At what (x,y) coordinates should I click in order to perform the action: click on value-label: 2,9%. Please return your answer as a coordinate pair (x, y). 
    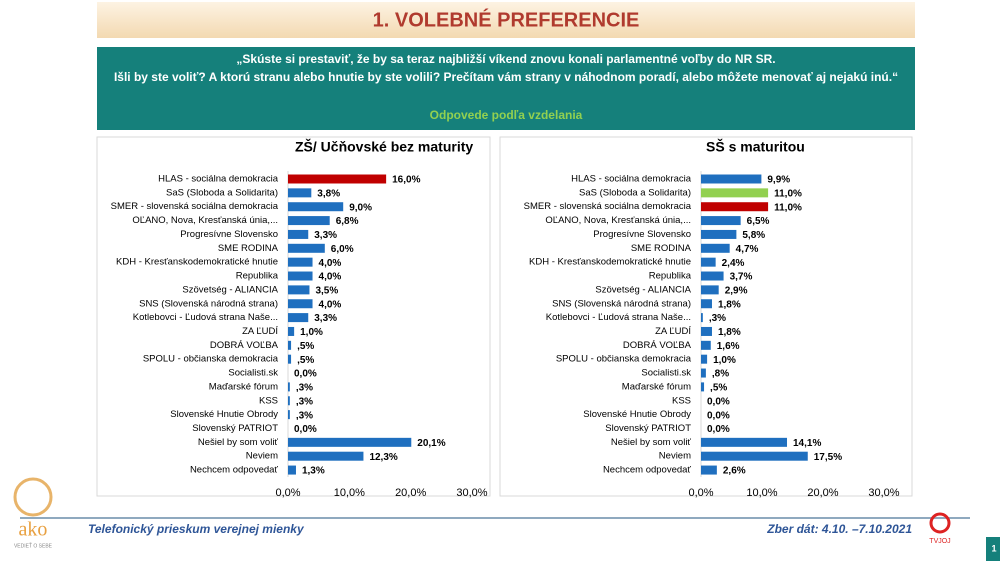
    Looking at the image, I should click on (736, 291).